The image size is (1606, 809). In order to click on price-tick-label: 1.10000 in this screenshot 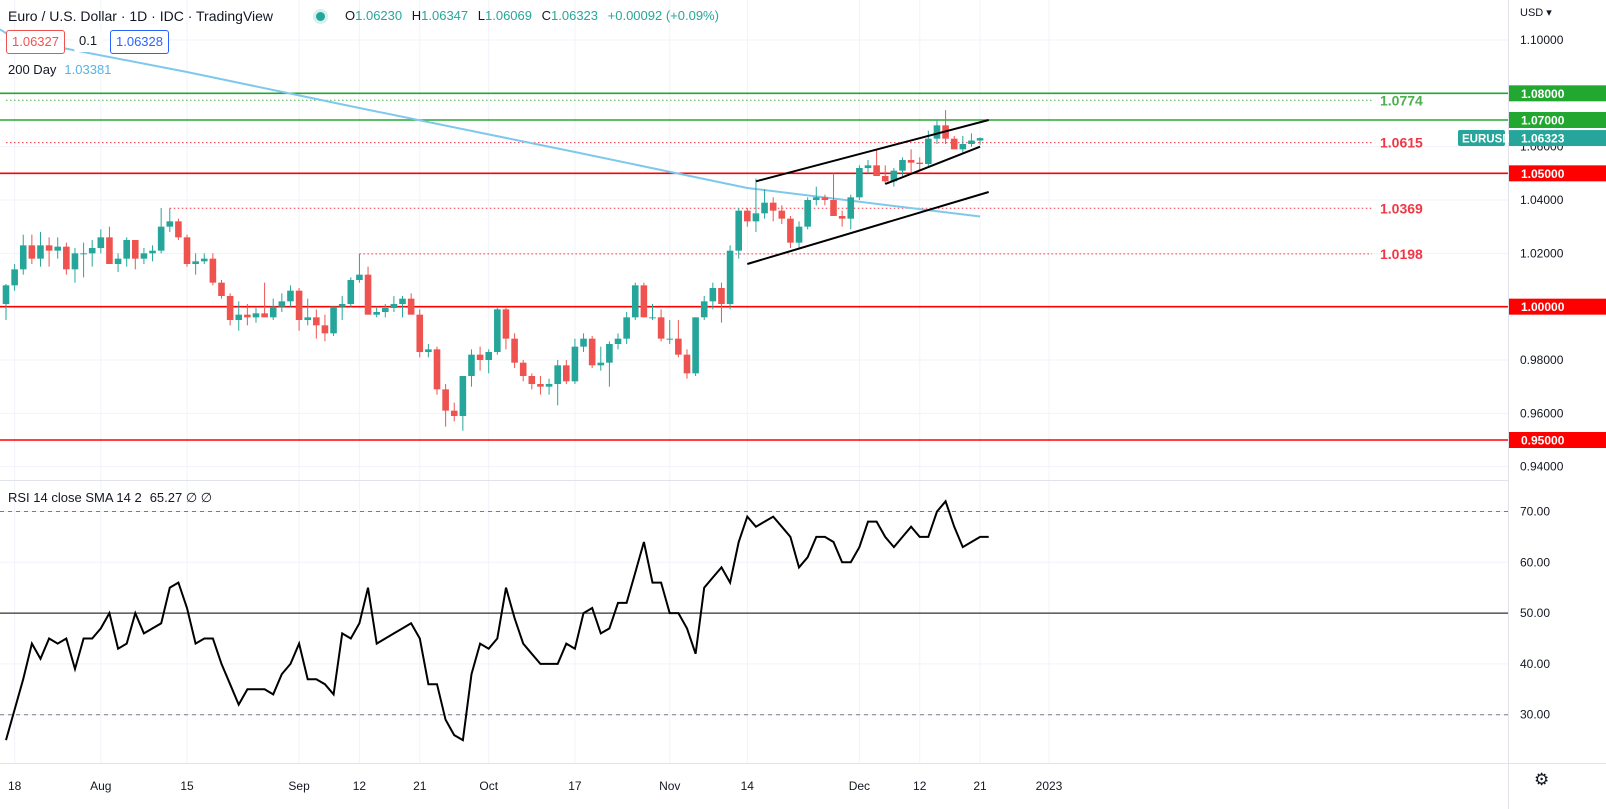, I will do `click(1542, 40)`.